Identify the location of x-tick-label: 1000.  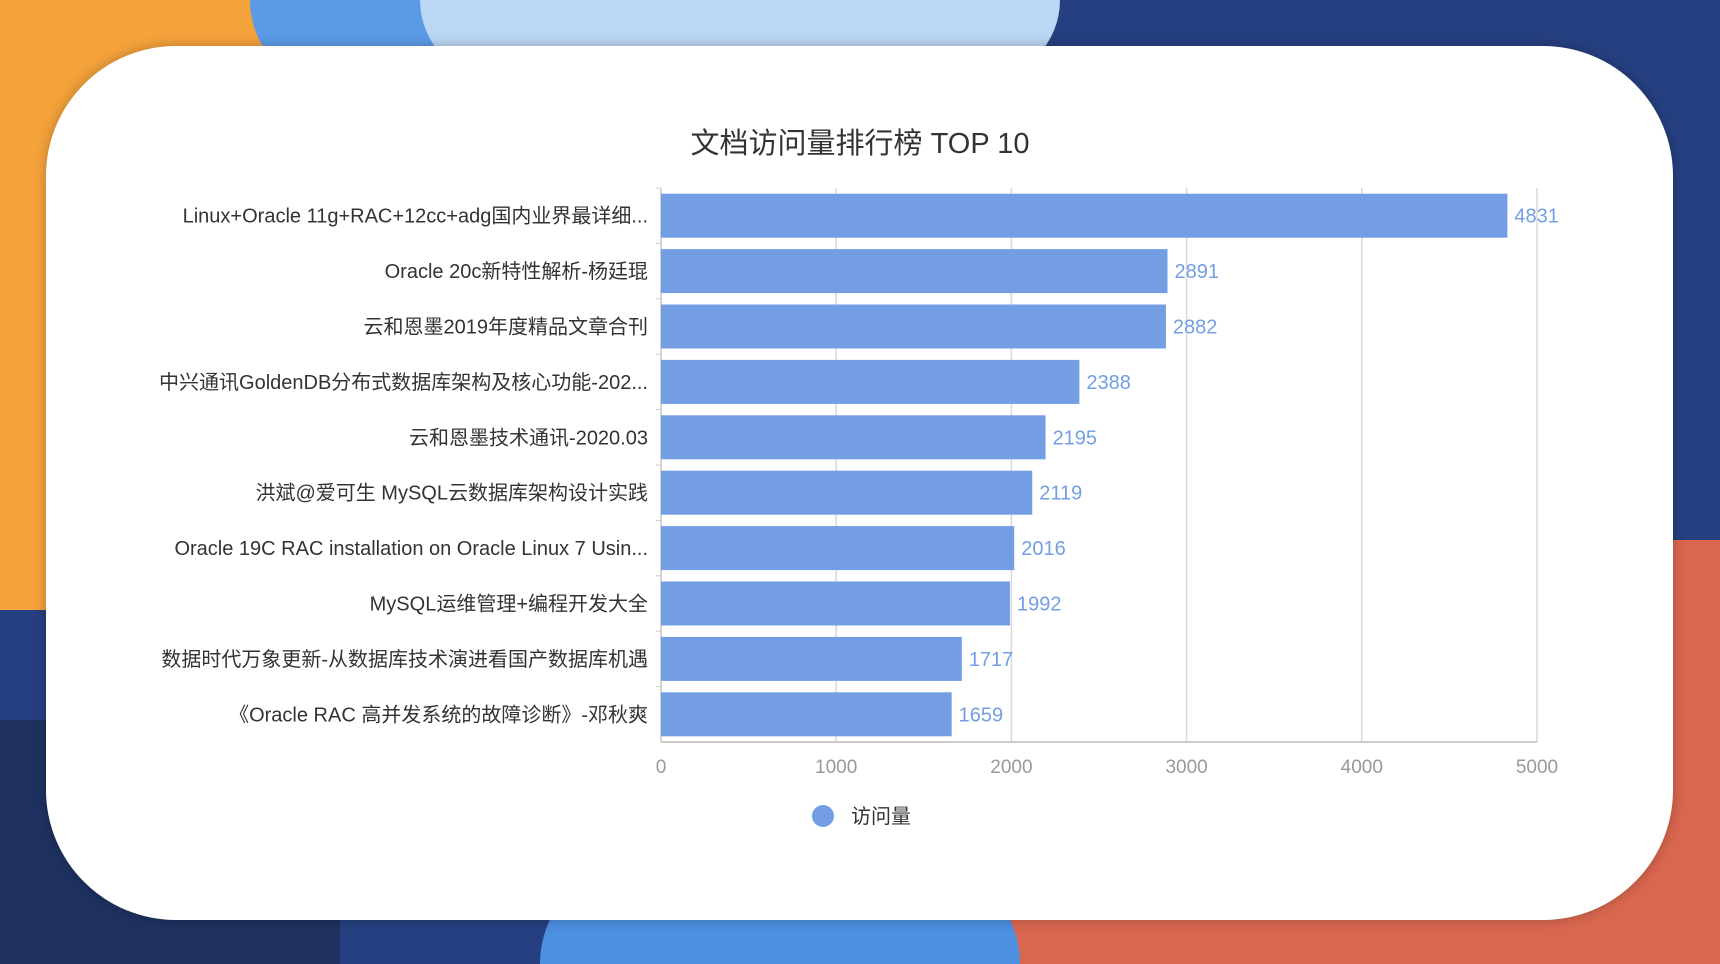
(836, 767).